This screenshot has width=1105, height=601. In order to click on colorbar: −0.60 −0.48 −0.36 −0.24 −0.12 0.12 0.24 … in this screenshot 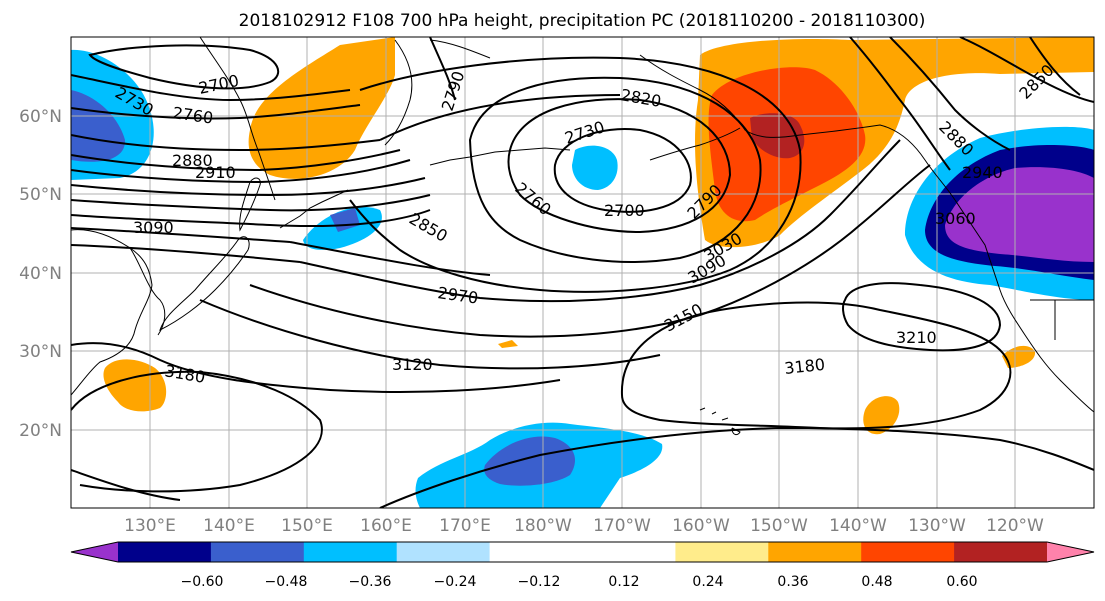, I will do `click(582, 565)`.